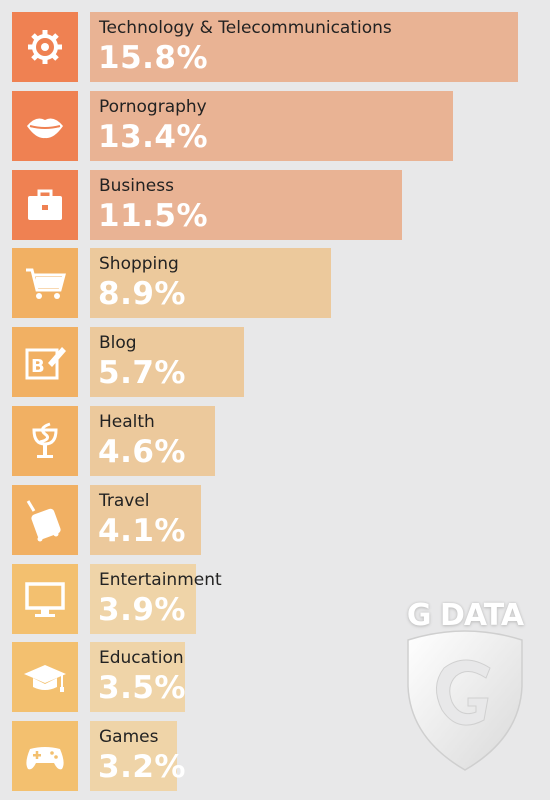 Image resolution: width=550 pixels, height=800 pixels. Describe the element at coordinates (142, 530) in the screenshot. I see `value-label: 4.1%` at that location.